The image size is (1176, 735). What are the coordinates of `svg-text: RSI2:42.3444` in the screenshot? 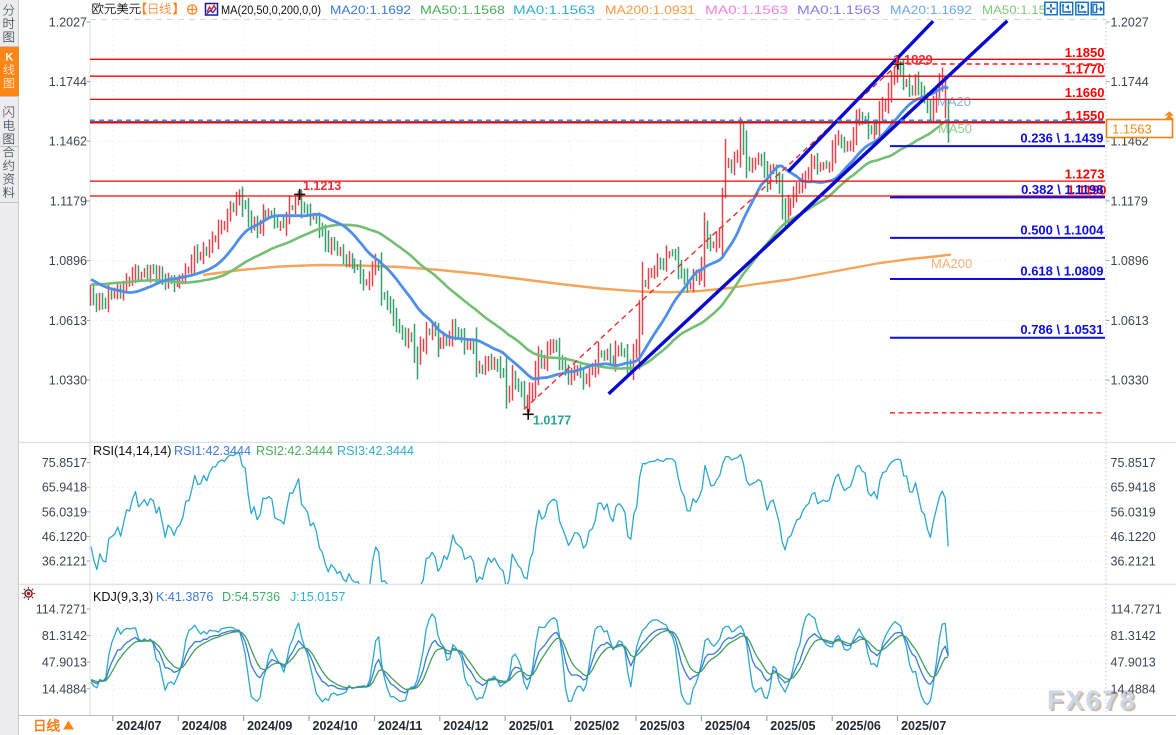 It's located at (294, 451).